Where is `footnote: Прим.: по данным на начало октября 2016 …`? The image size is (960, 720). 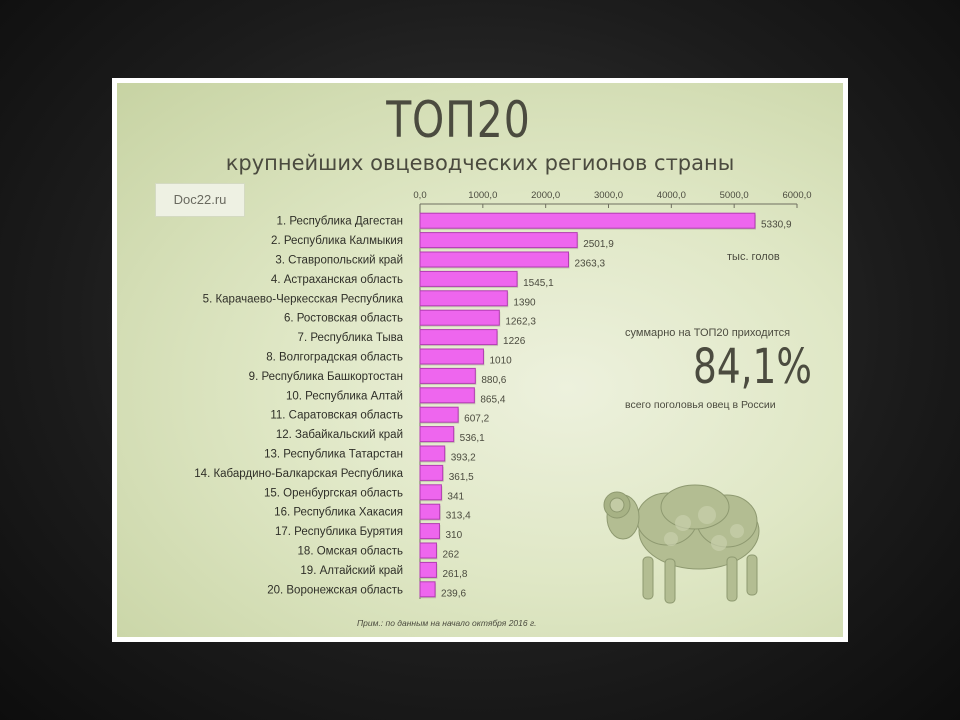
footnote: Прим.: по данным на начало октября 2016 … is located at coordinates (447, 623).